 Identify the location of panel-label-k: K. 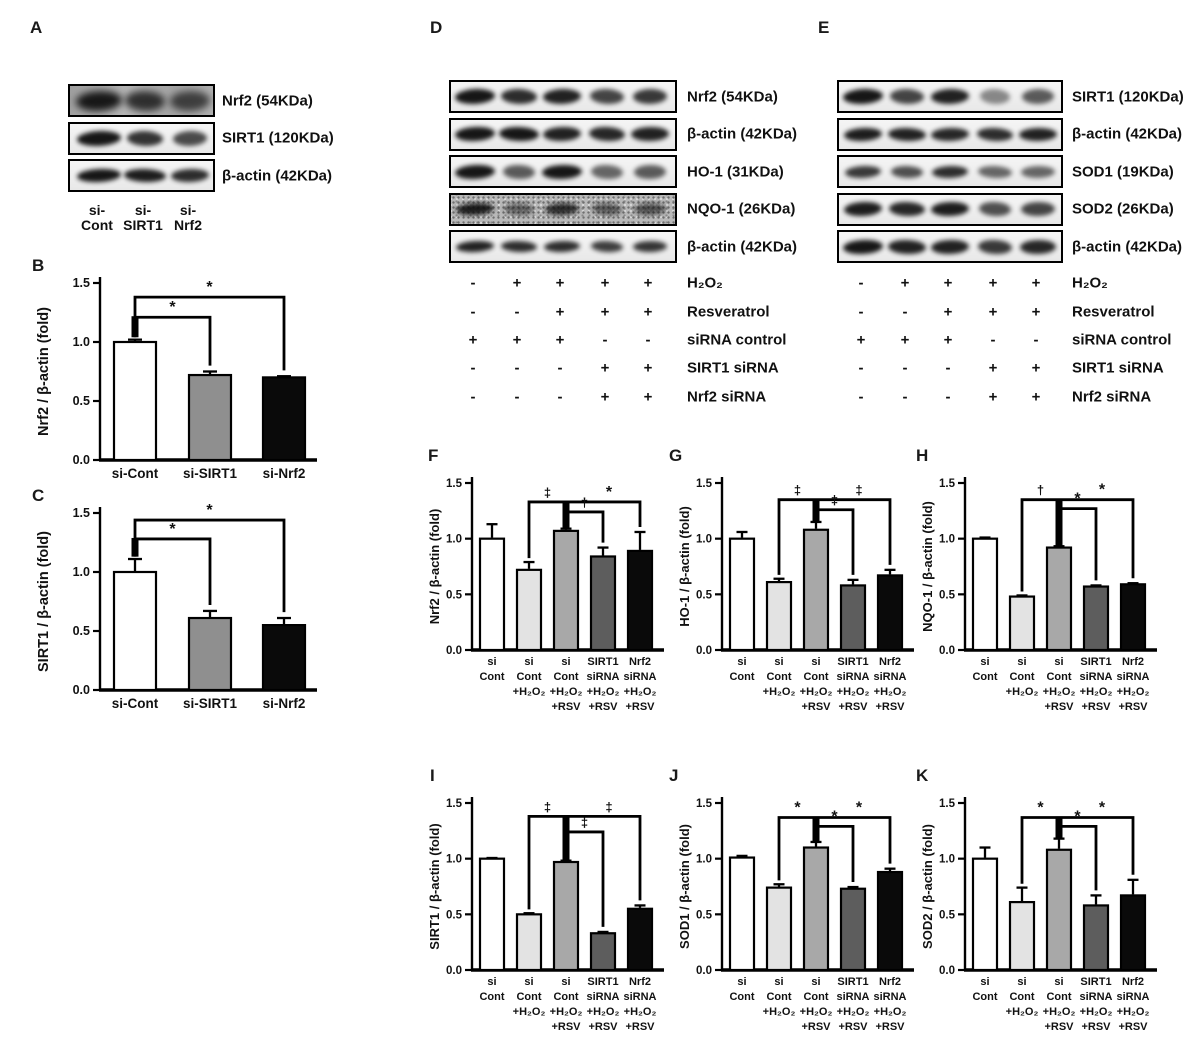
(922, 775).